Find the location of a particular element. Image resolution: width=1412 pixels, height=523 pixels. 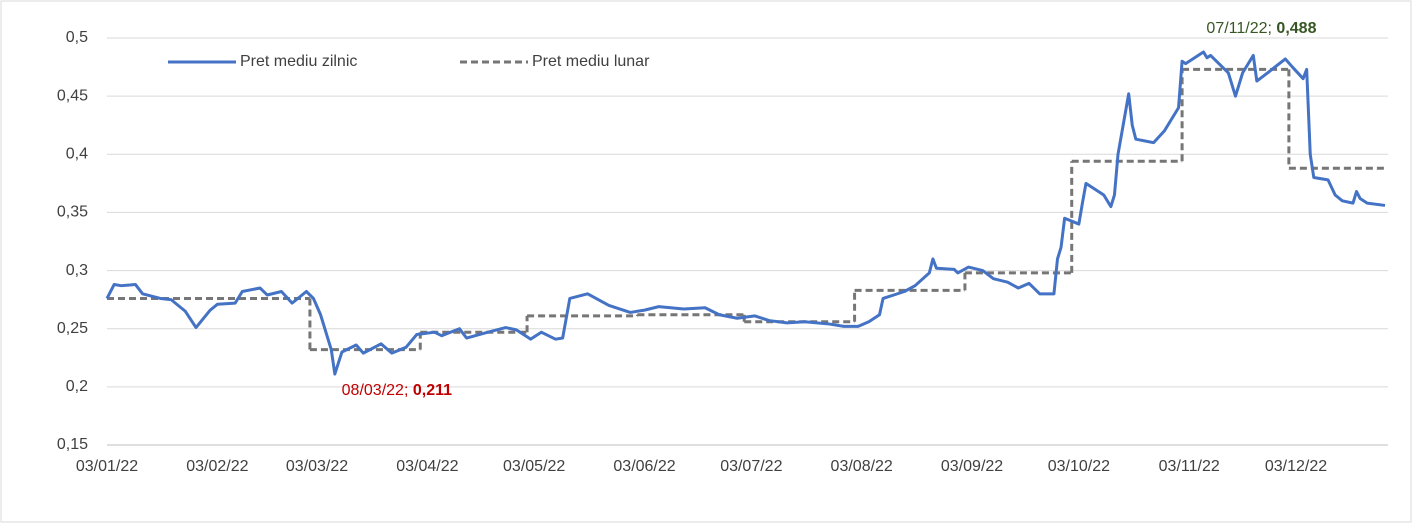

annotation: 07/11/22; 0,488 is located at coordinates (1261, 28).